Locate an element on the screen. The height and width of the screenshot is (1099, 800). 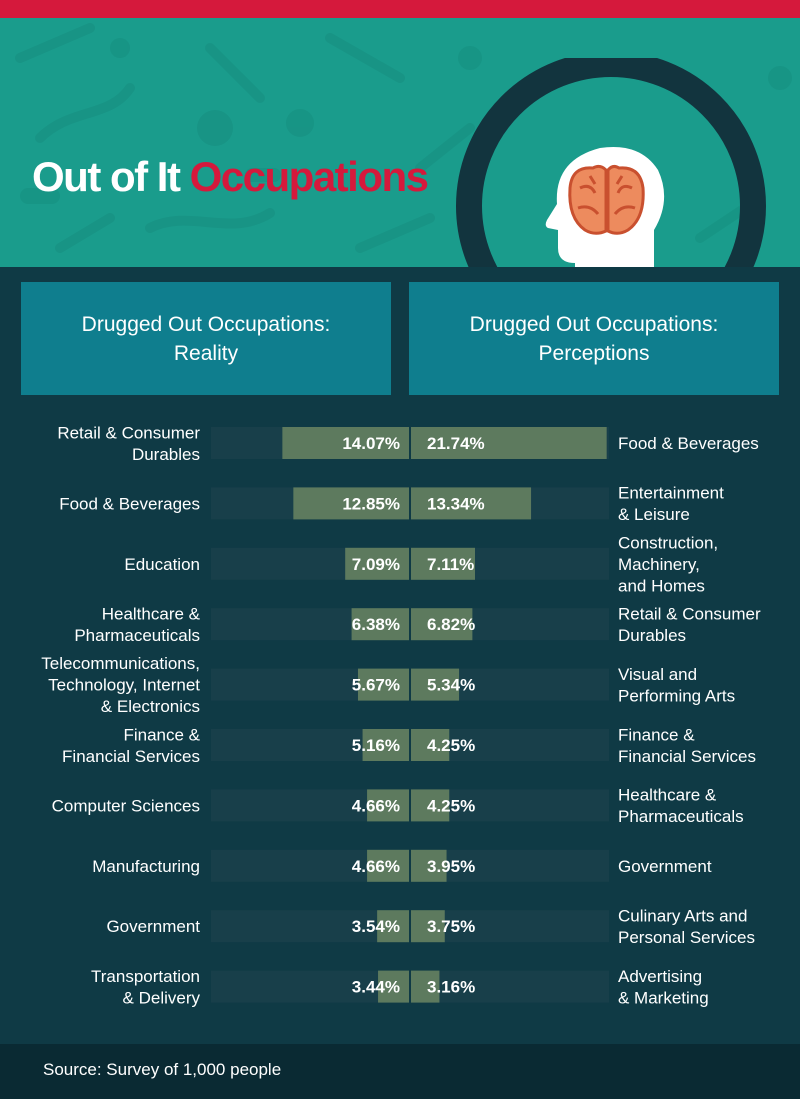
value-label-reality: 4.66% is located at coordinates (376, 866).